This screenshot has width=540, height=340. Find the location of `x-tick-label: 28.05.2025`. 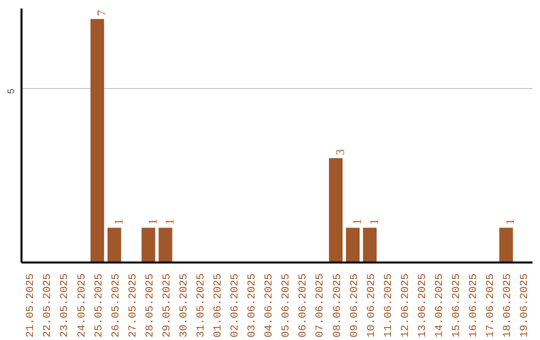

x-tick-label: 28.05.2025 is located at coordinates (150, 305).